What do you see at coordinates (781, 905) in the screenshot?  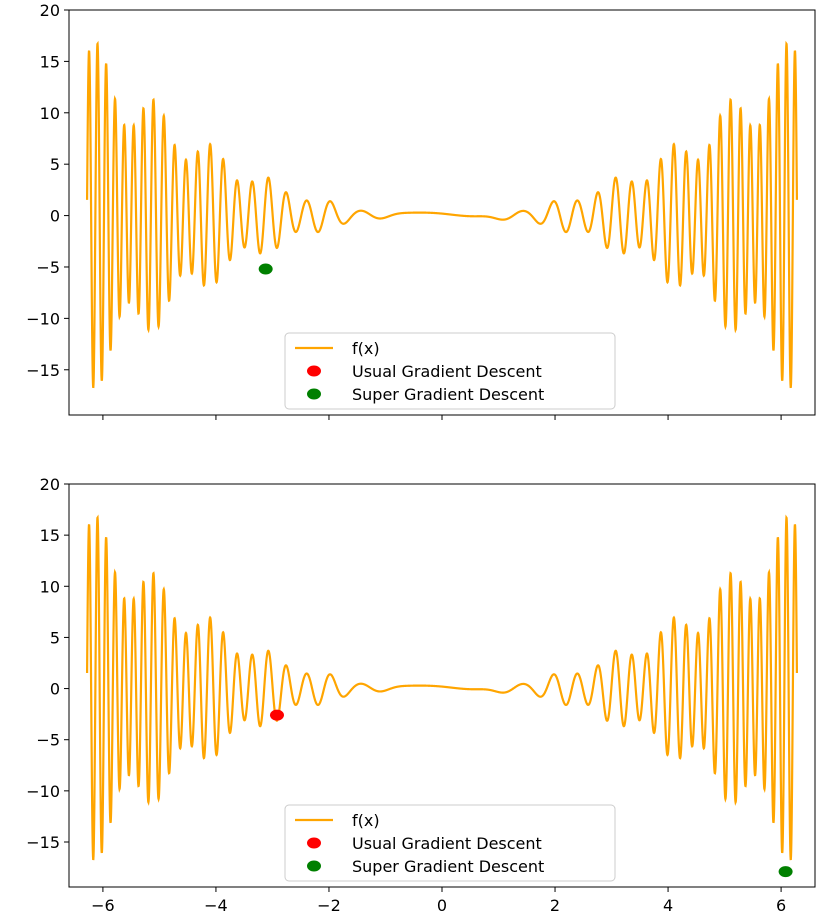 I see `x-tick-label: 6` at bounding box center [781, 905].